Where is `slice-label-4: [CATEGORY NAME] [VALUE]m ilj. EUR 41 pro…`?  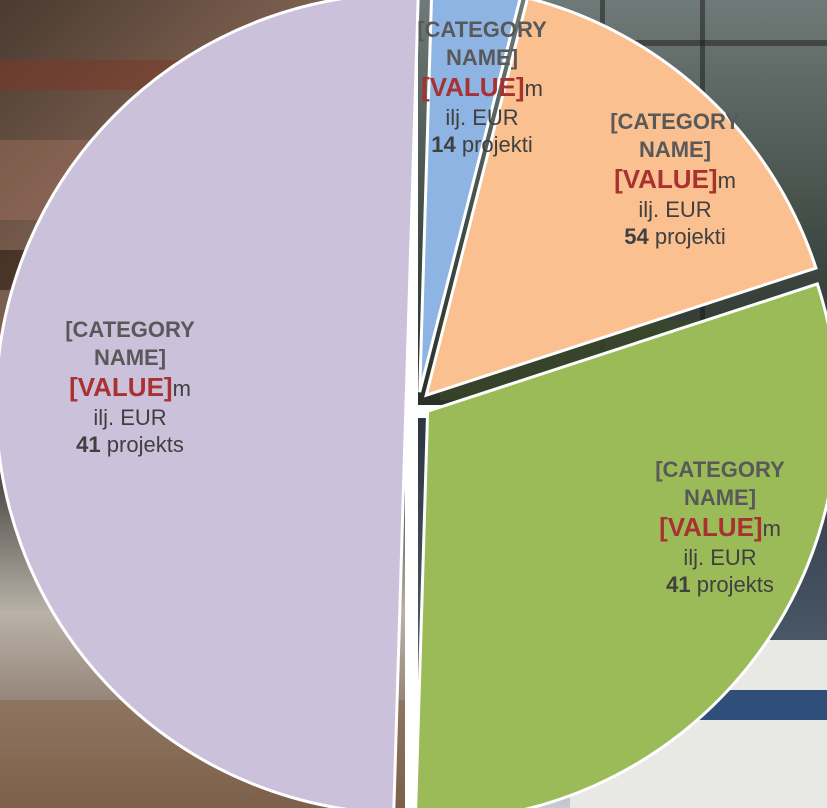
slice-label-4: [CATEGORY NAME] [VALUE]m ilj. EUR 41 pro… is located at coordinates (130, 387).